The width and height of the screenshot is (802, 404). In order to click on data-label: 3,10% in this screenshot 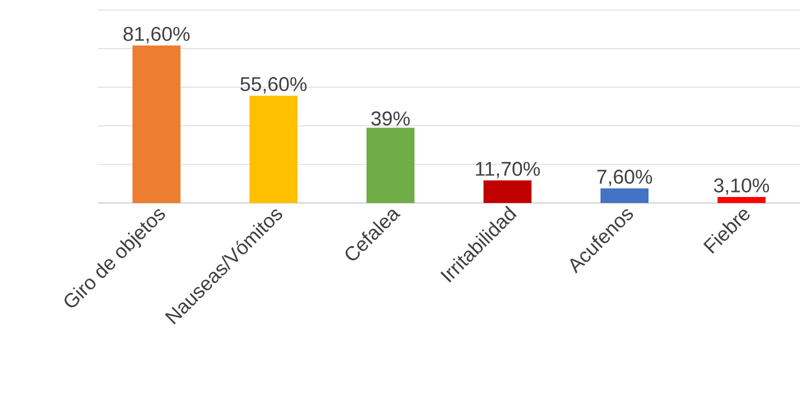, I will do `click(742, 186)`.